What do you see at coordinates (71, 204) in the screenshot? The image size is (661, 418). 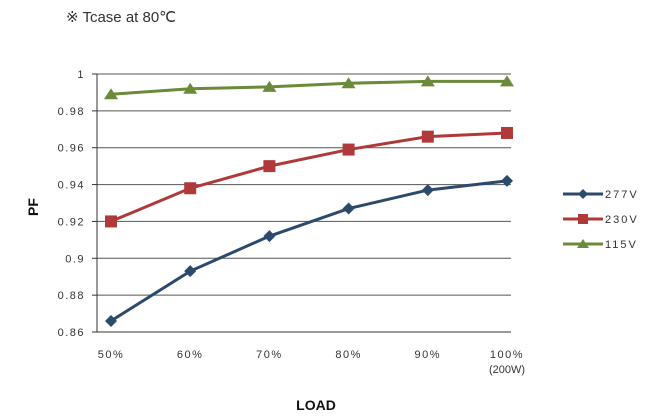 I see `y-tick-labels: 0.86 0.88 0.9 0.92 0.94 0.96 0.98 1` at bounding box center [71, 204].